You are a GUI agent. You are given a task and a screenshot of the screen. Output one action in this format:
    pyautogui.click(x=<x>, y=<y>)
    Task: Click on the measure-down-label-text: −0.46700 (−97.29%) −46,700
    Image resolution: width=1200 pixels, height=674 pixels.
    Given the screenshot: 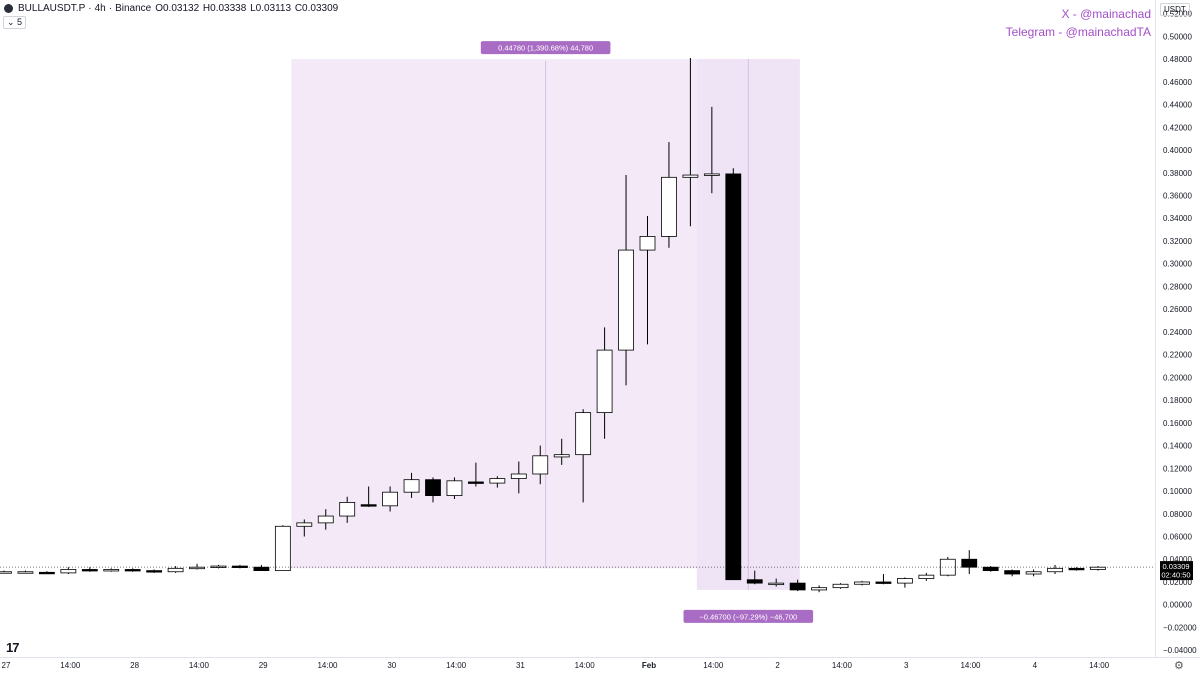 What is the action you would take?
    pyautogui.click(x=748, y=616)
    